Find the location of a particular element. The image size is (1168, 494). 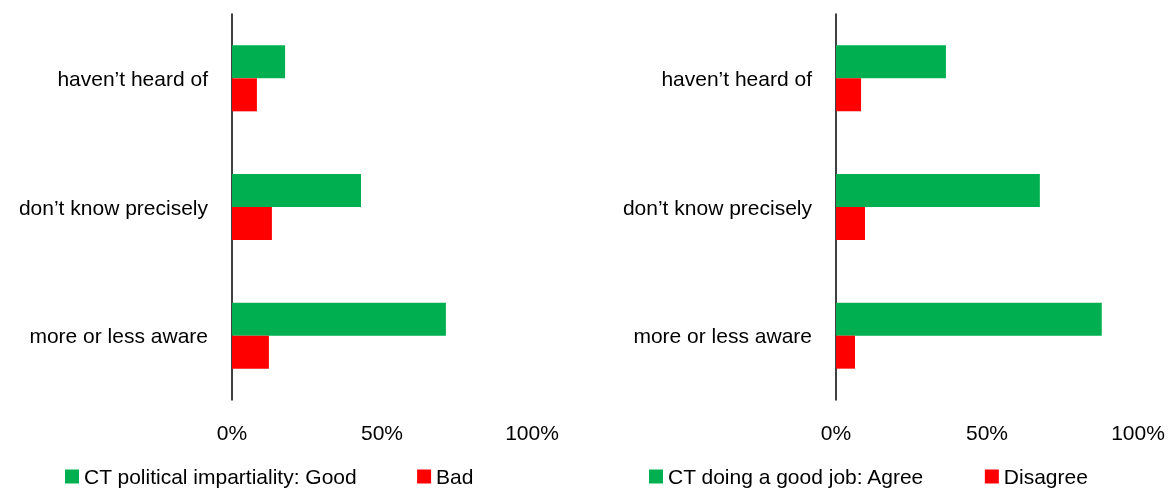

legend-label: CT doing a good job: Agree is located at coordinates (796, 476).